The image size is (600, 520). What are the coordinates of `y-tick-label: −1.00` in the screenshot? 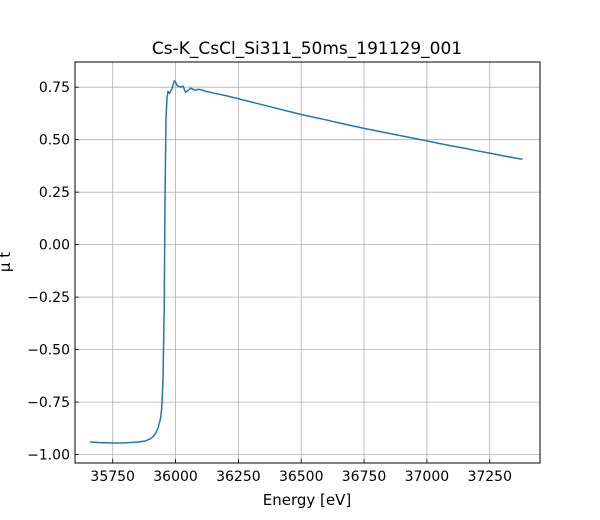 It's located at (48, 456).